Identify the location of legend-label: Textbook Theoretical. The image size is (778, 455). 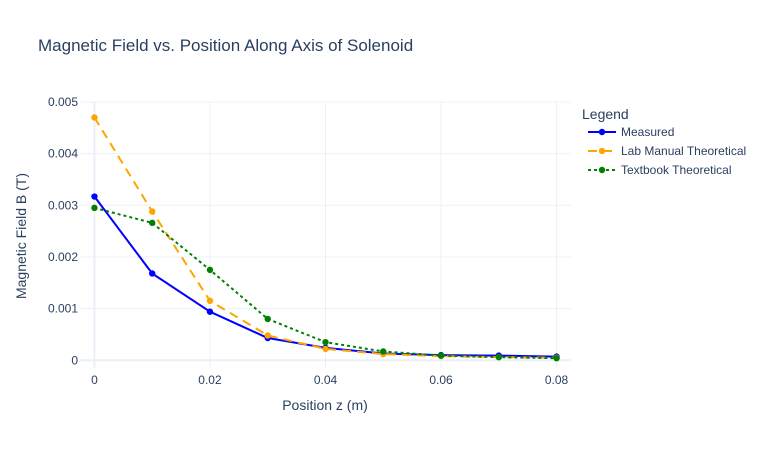
(676, 170).